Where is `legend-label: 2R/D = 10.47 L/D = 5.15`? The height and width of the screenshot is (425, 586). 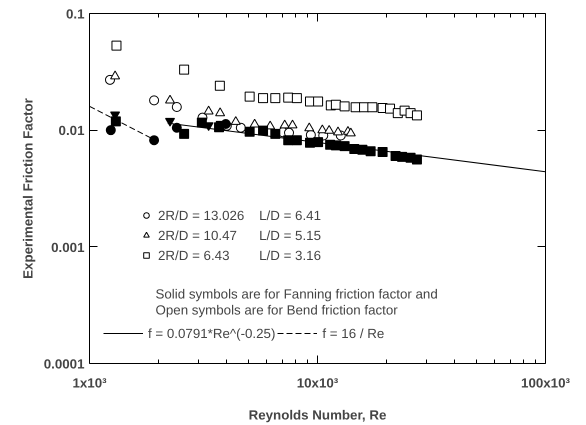
legend-label: 2R/D = 10.47 L/D = 5.15 is located at coordinates (239, 235).